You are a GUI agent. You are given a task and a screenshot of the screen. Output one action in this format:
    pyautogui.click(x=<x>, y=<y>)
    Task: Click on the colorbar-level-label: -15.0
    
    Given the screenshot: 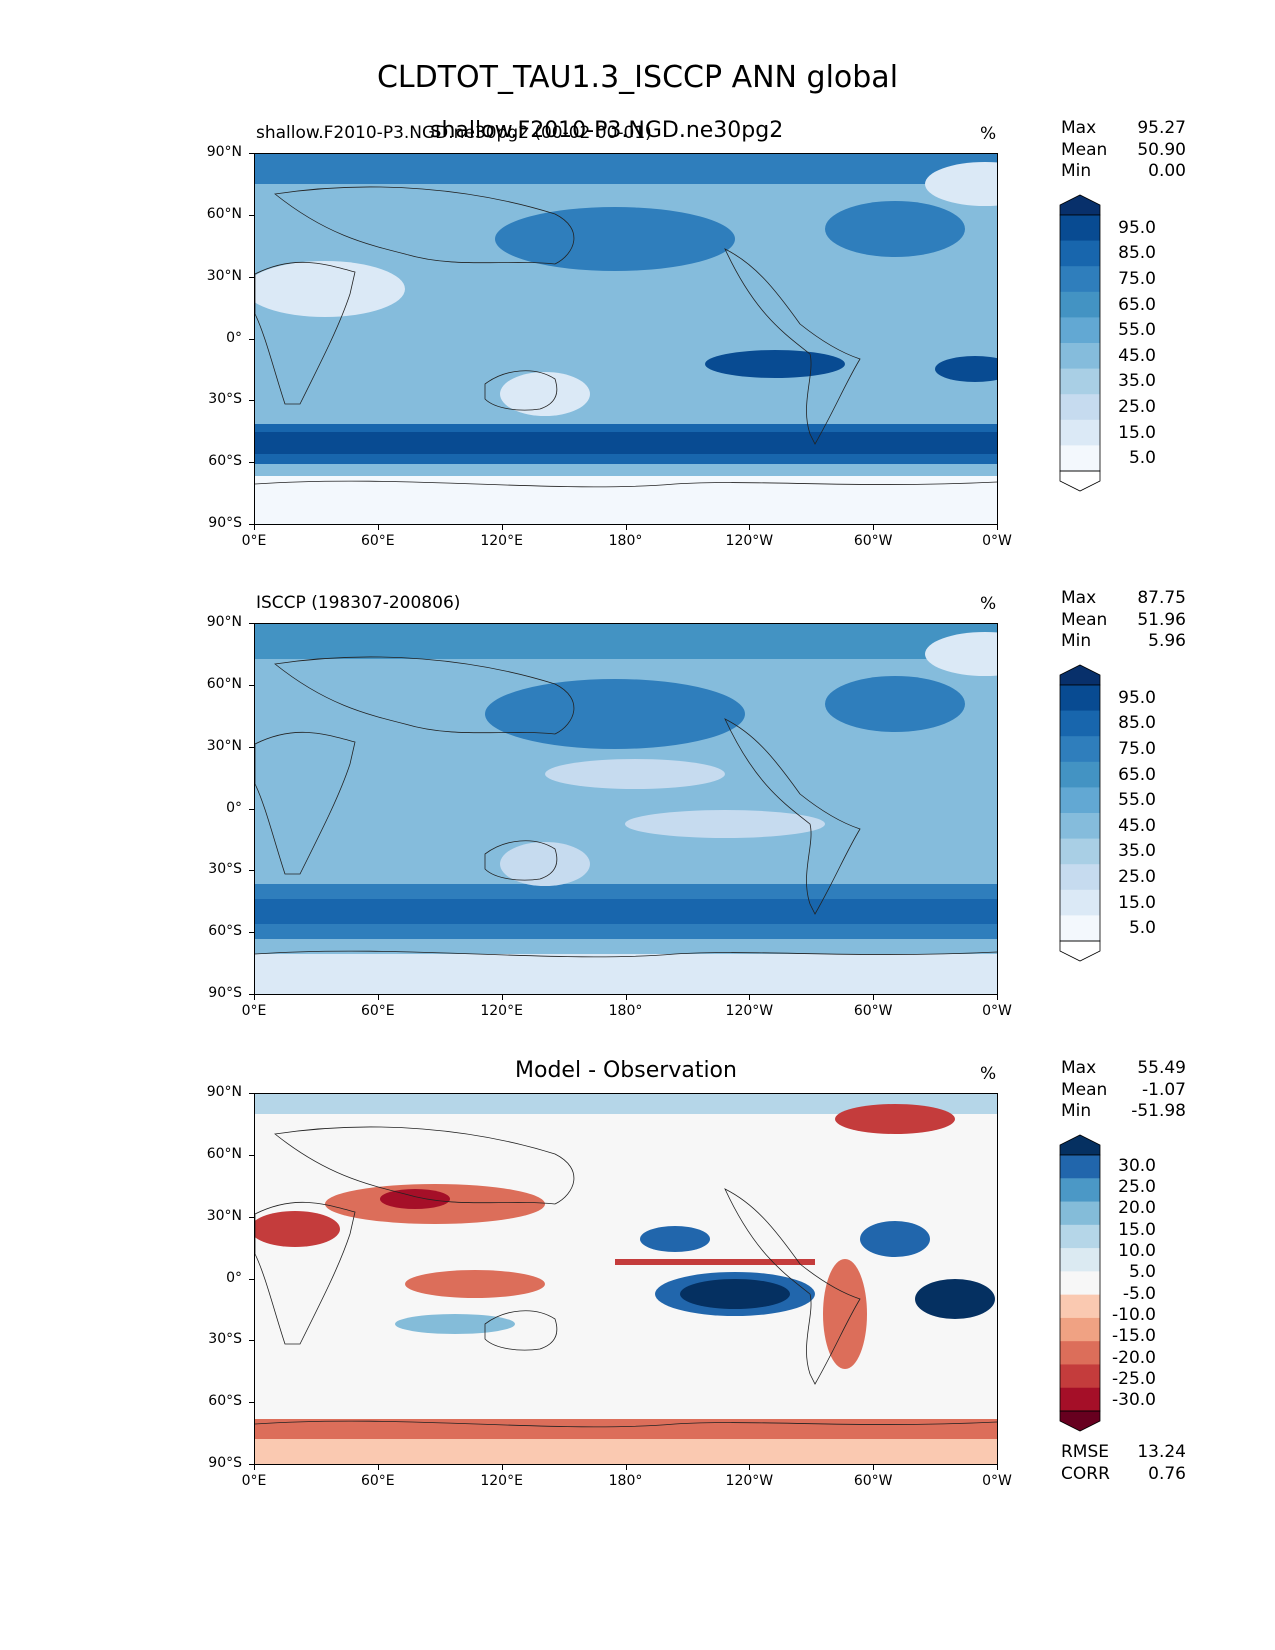 What is the action you would take?
    pyautogui.click(x=1134, y=1336)
    